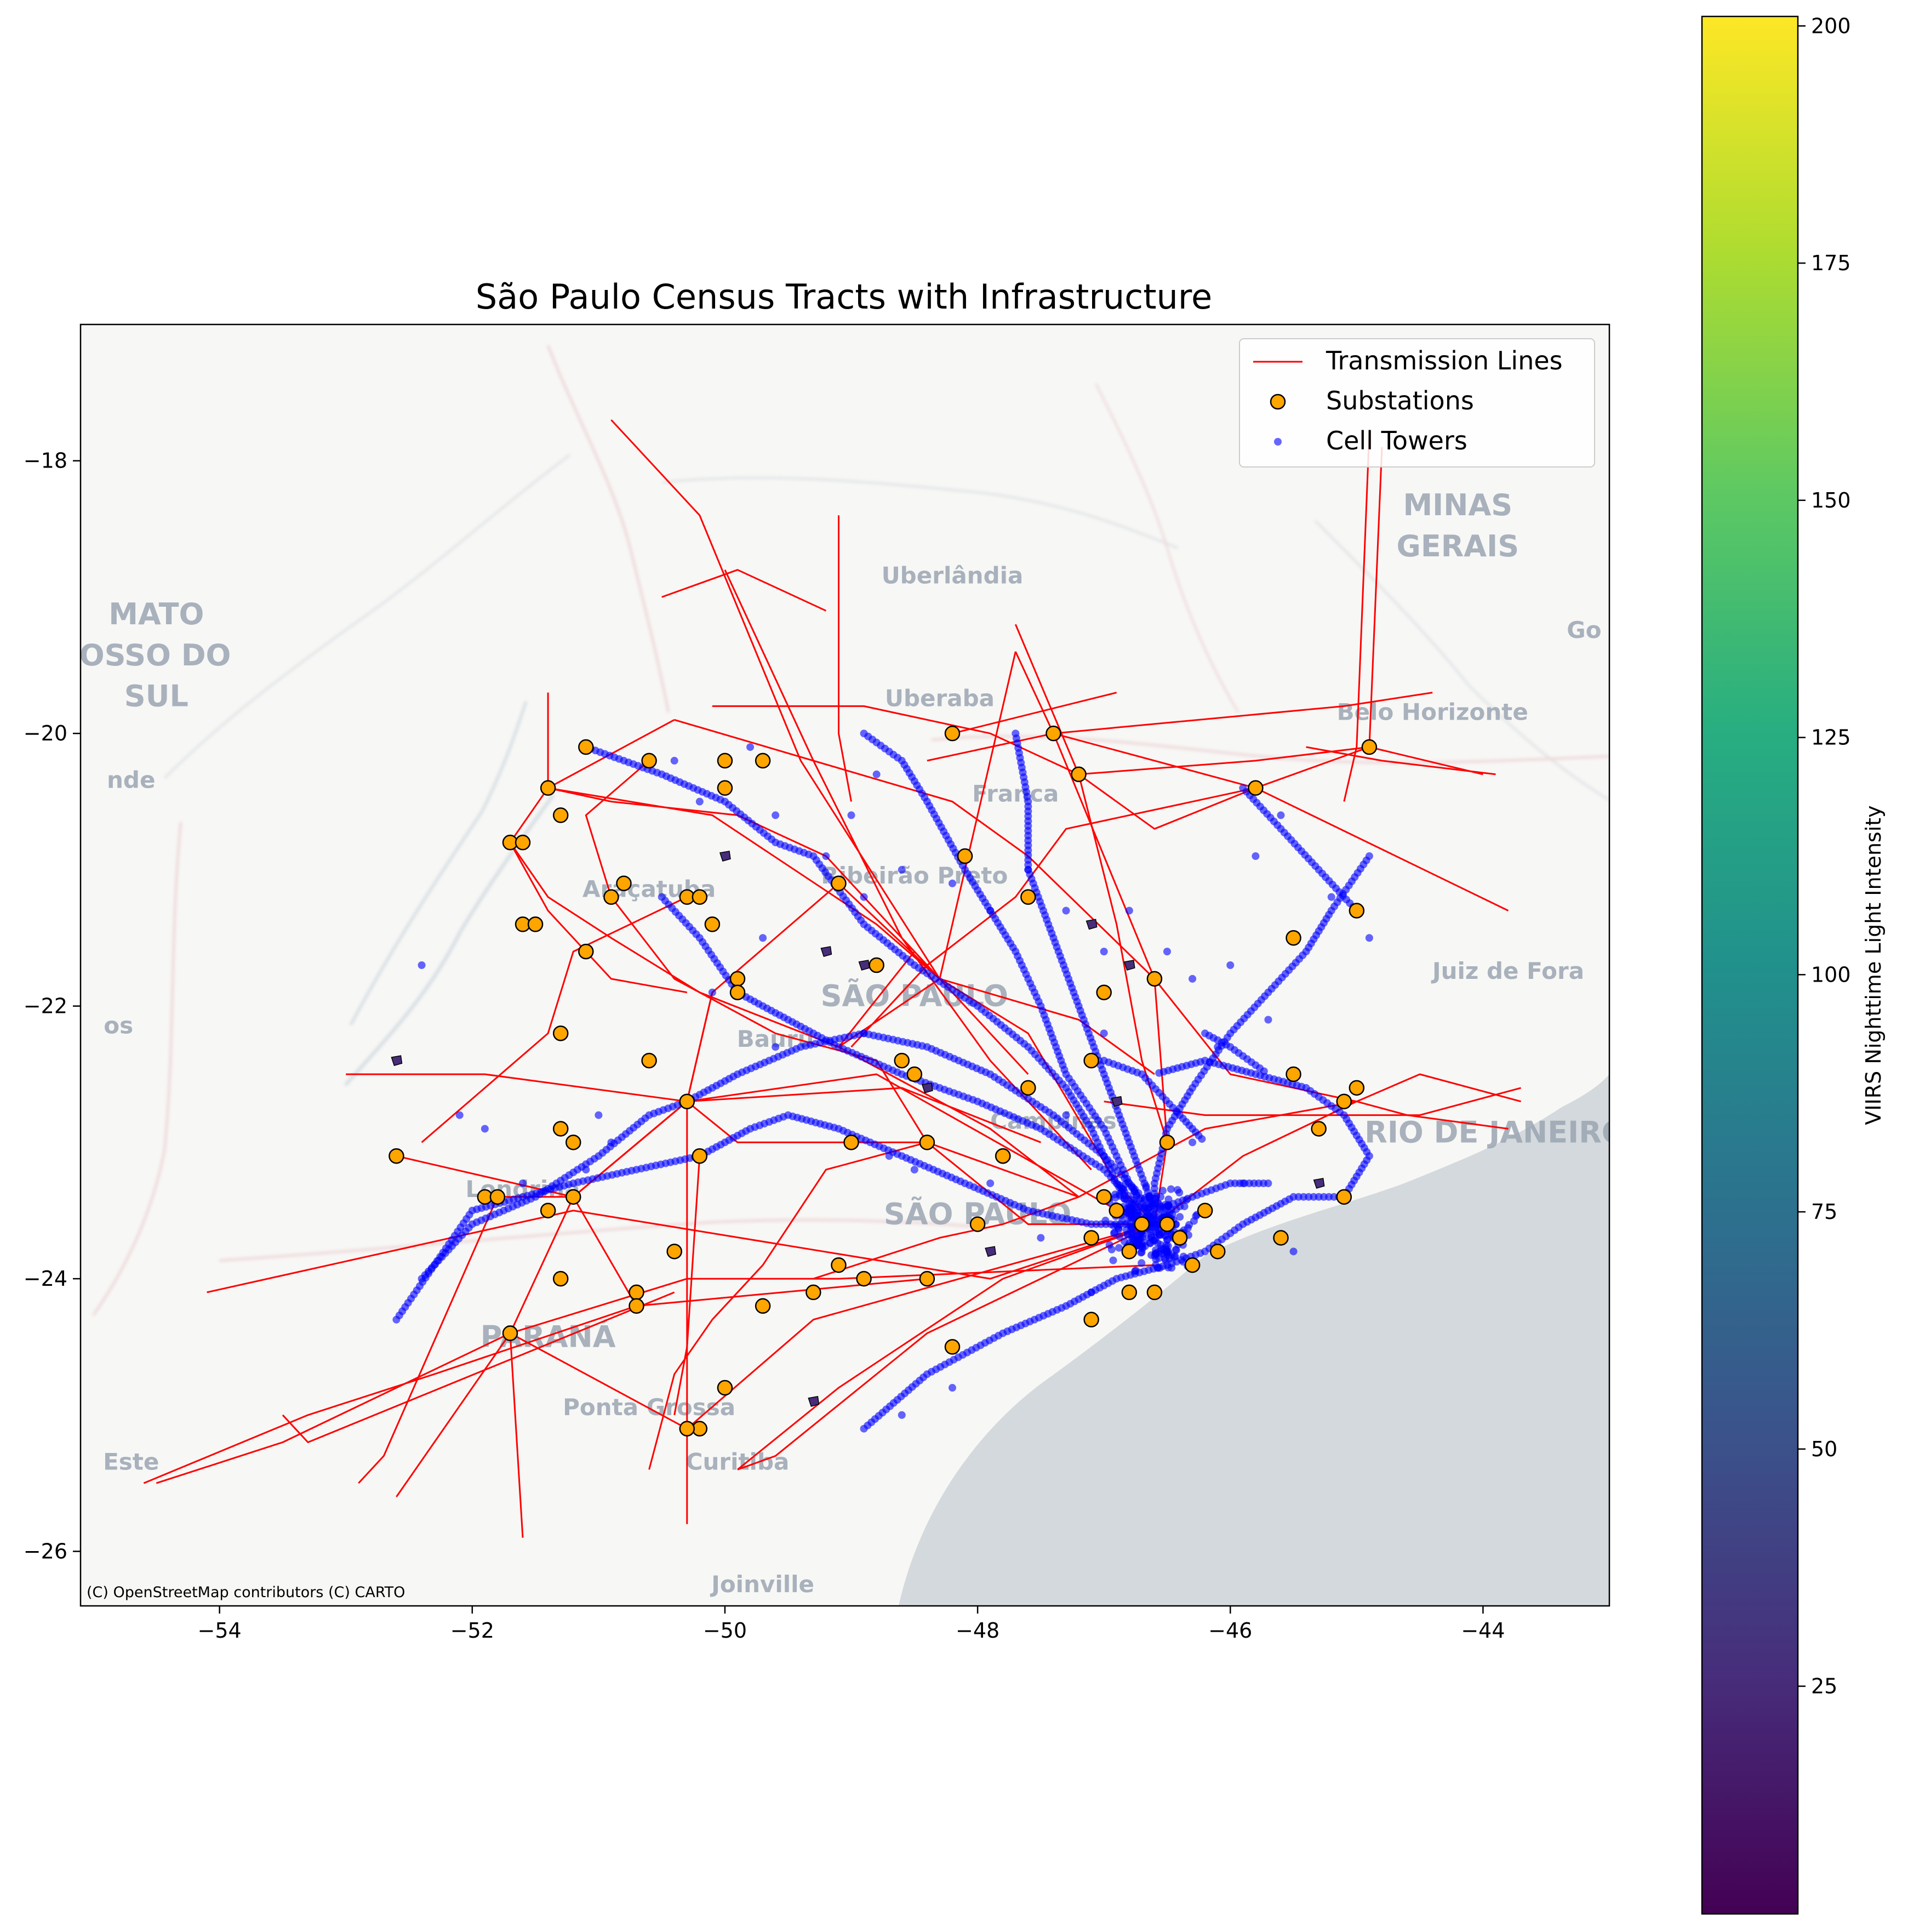  I want to click on basemap-label: Joinville, so click(762, 1584).